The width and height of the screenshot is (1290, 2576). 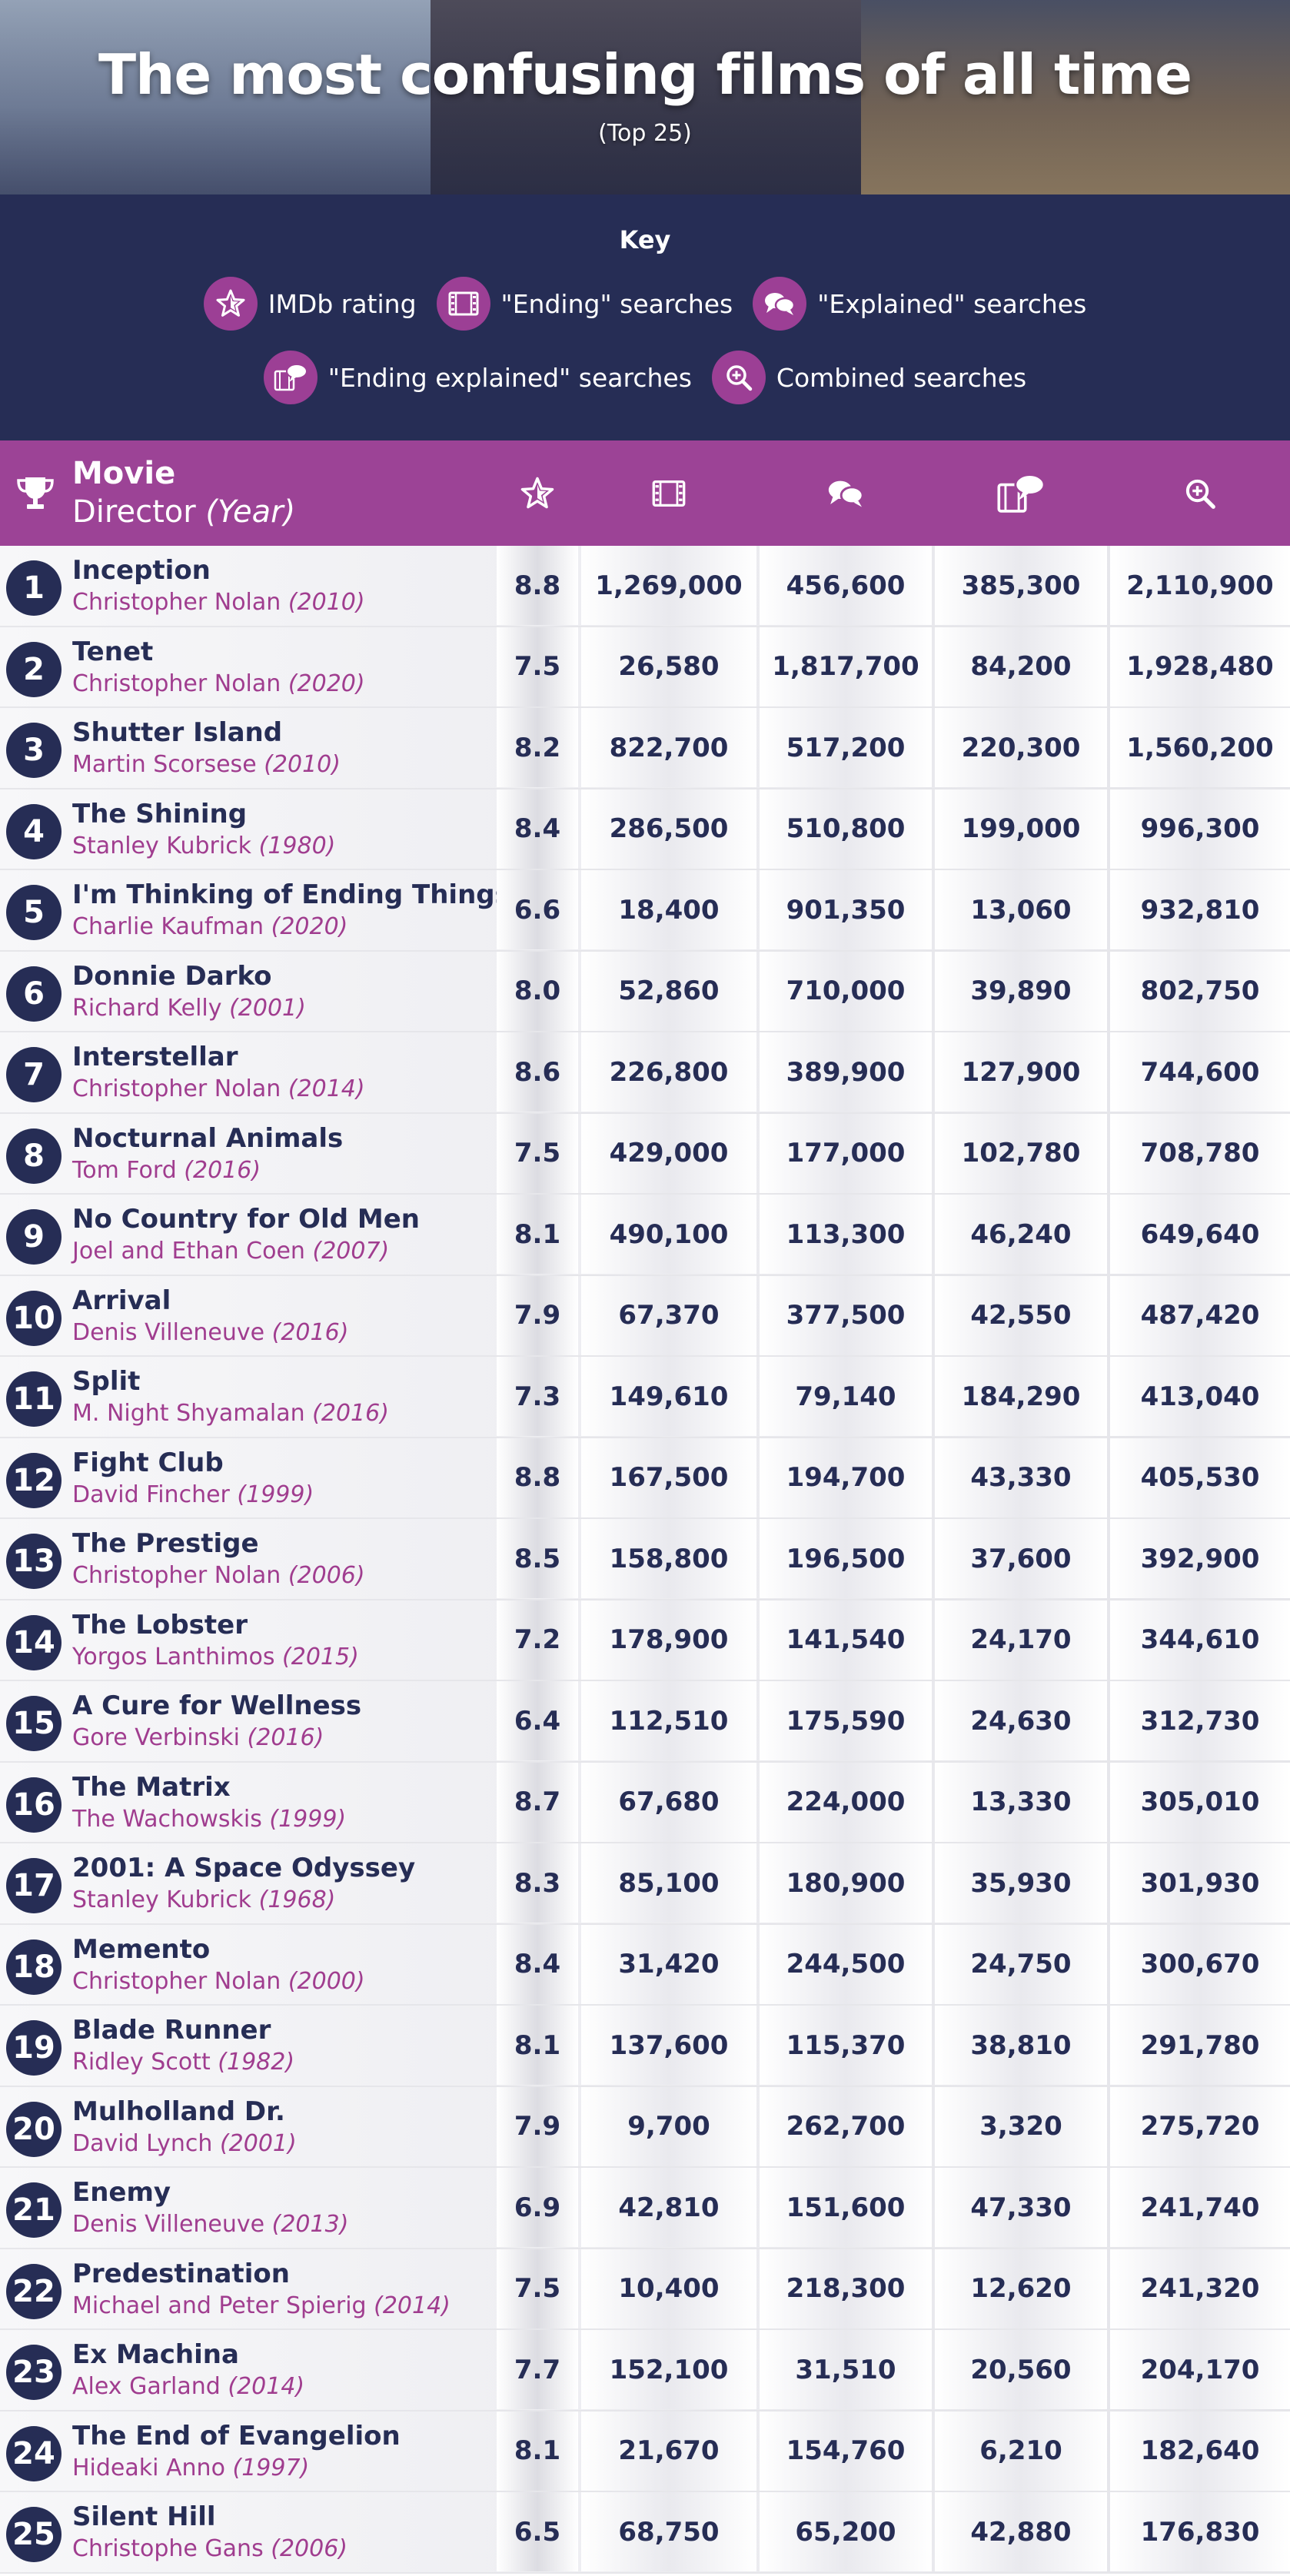 I want to click on ending-explained-searches-cell: 12,620, so click(x=1021, y=2288).